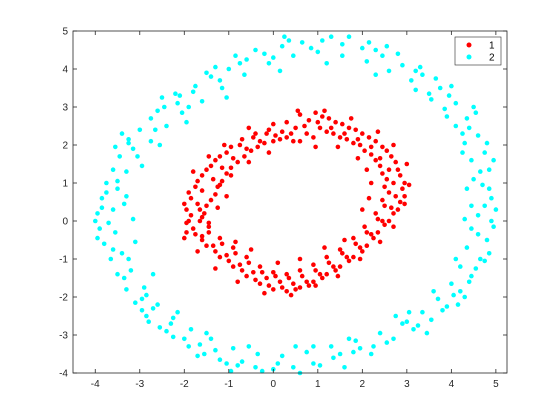  What do you see at coordinates (184, 384) in the screenshot?
I see `x-tick-label--2: -2` at bounding box center [184, 384].